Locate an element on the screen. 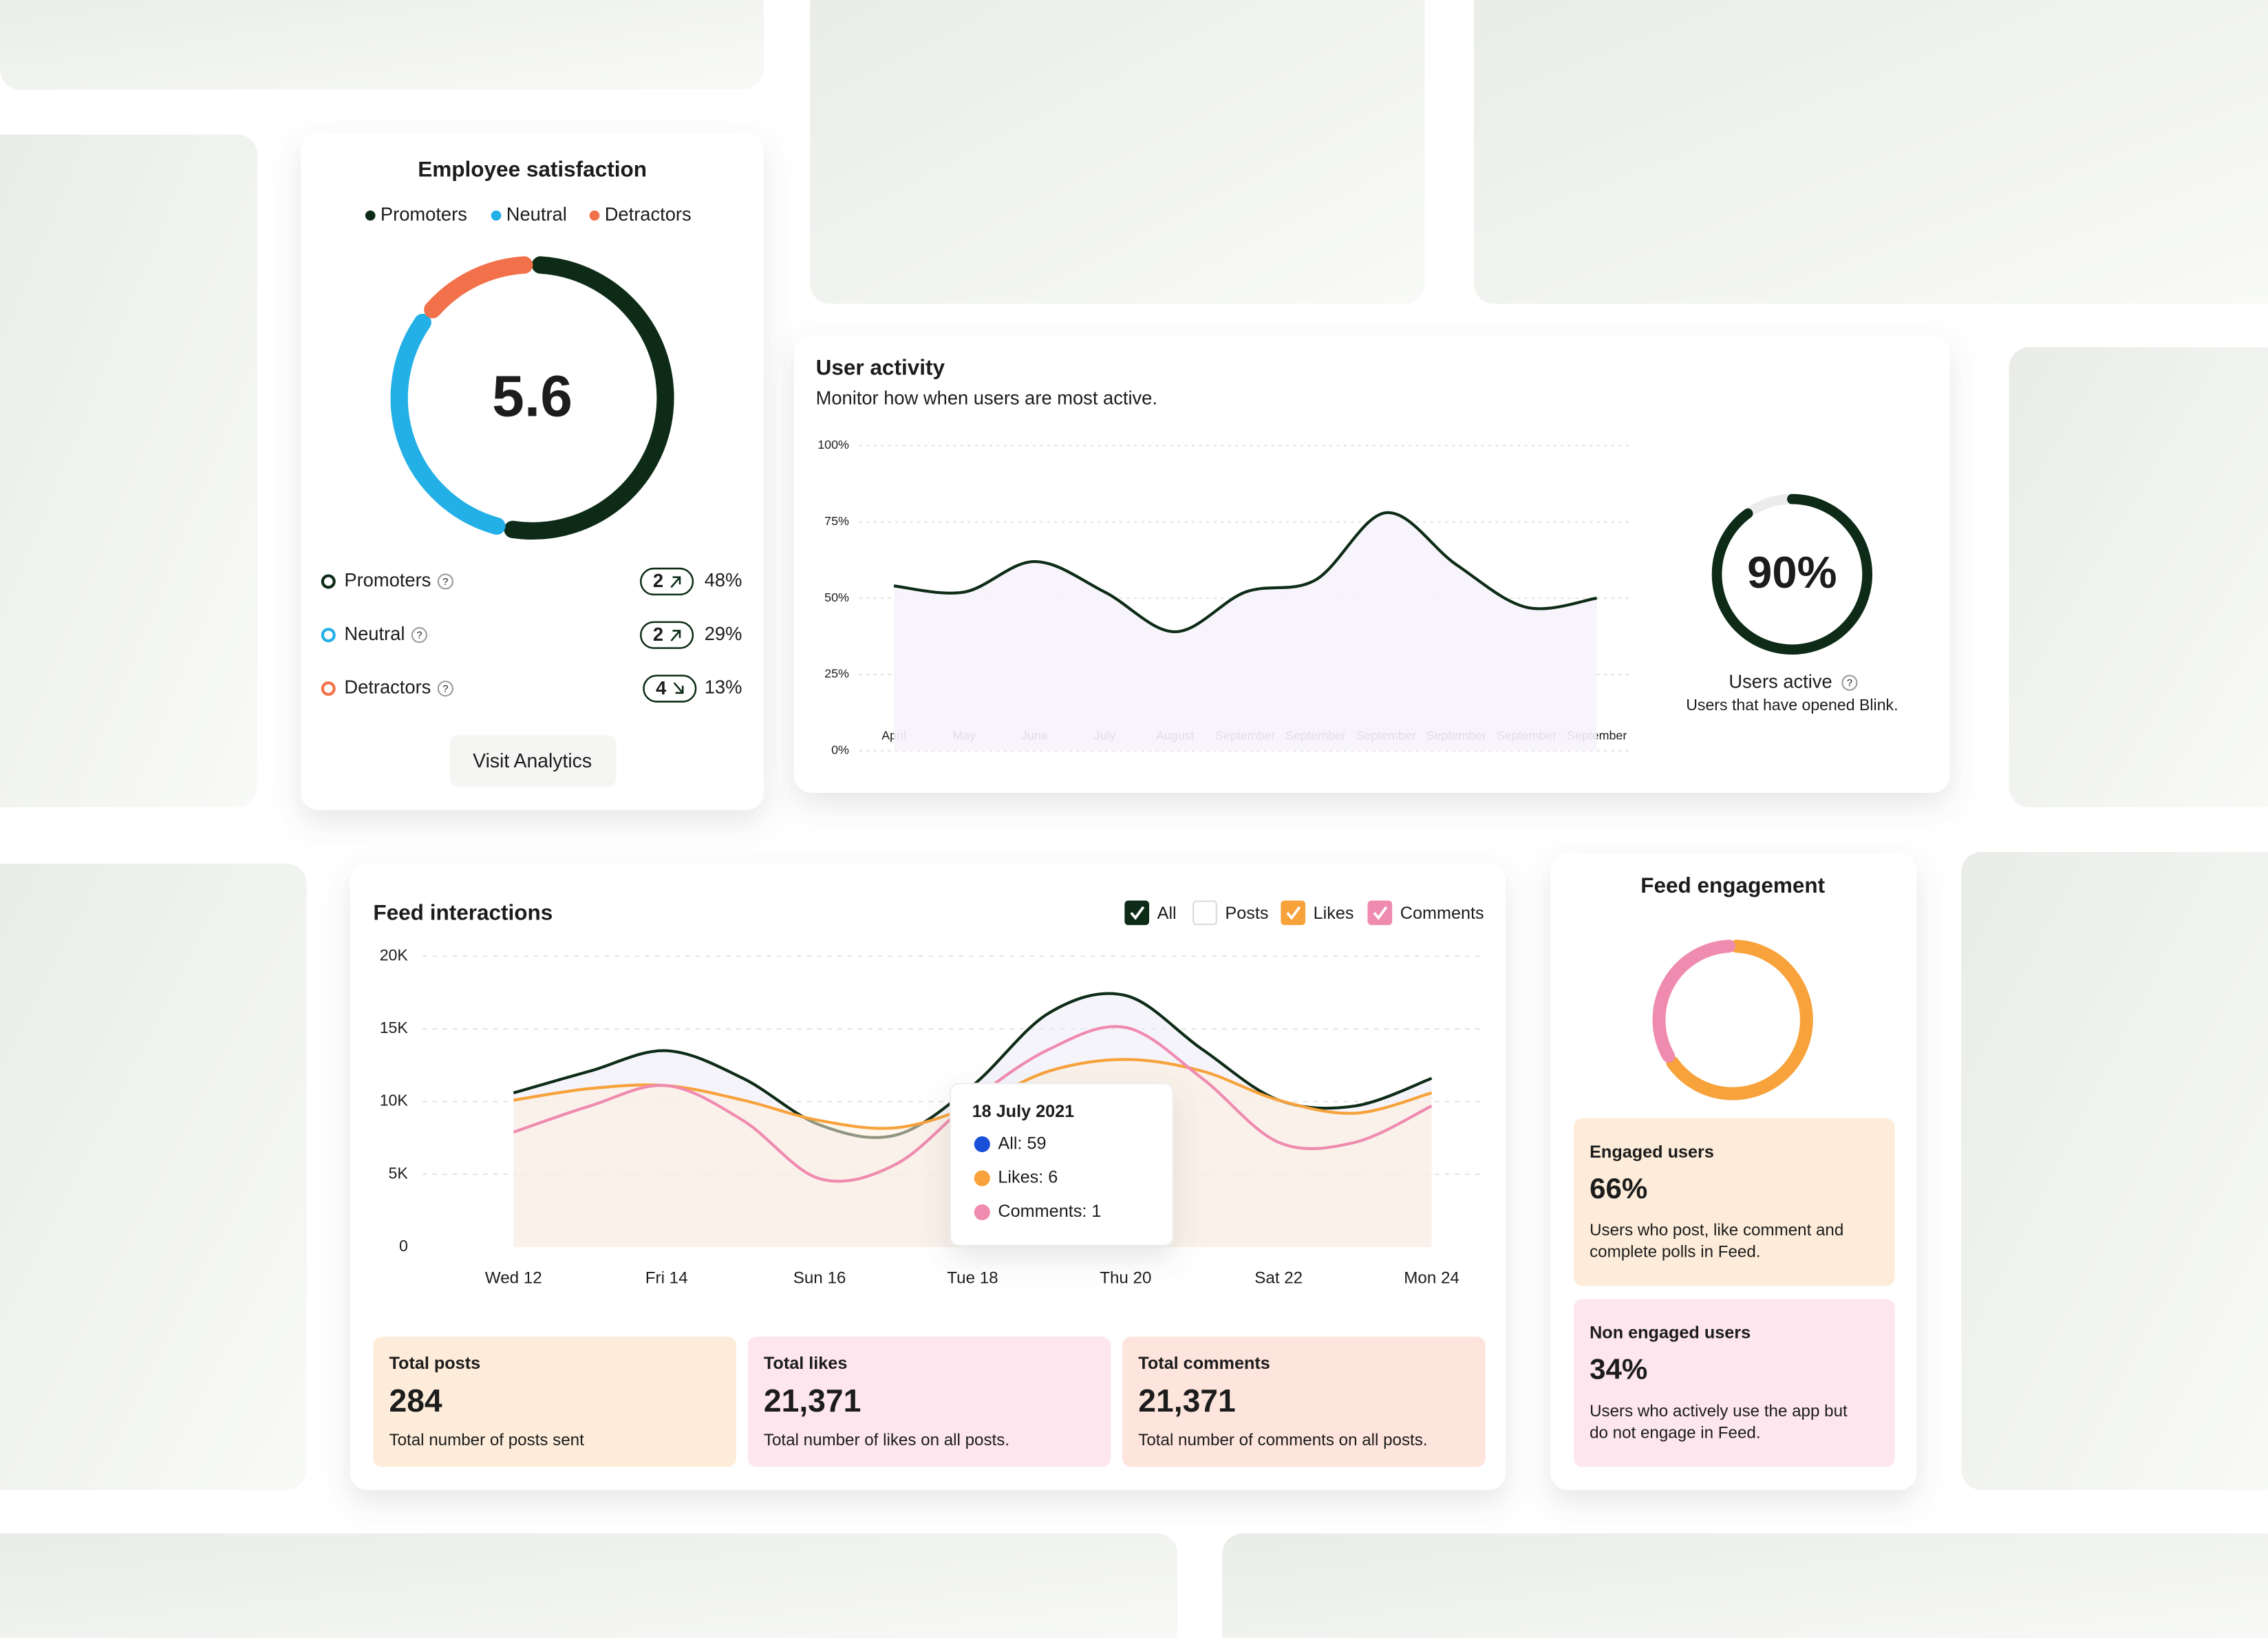  box-caption: Users who actively use the app but is located at coordinates (1719, 1411).